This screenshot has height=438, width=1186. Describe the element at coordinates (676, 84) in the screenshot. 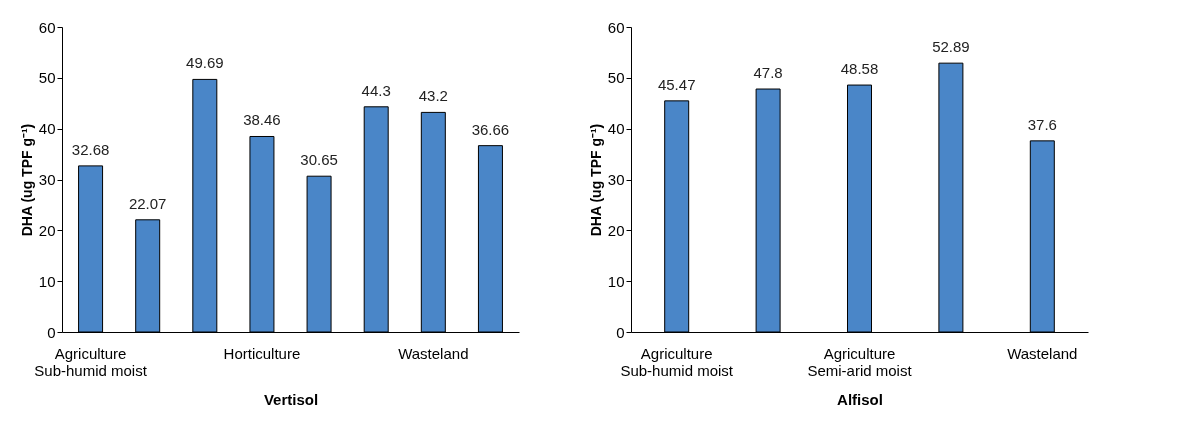

I see `data-label: 45.47` at that location.